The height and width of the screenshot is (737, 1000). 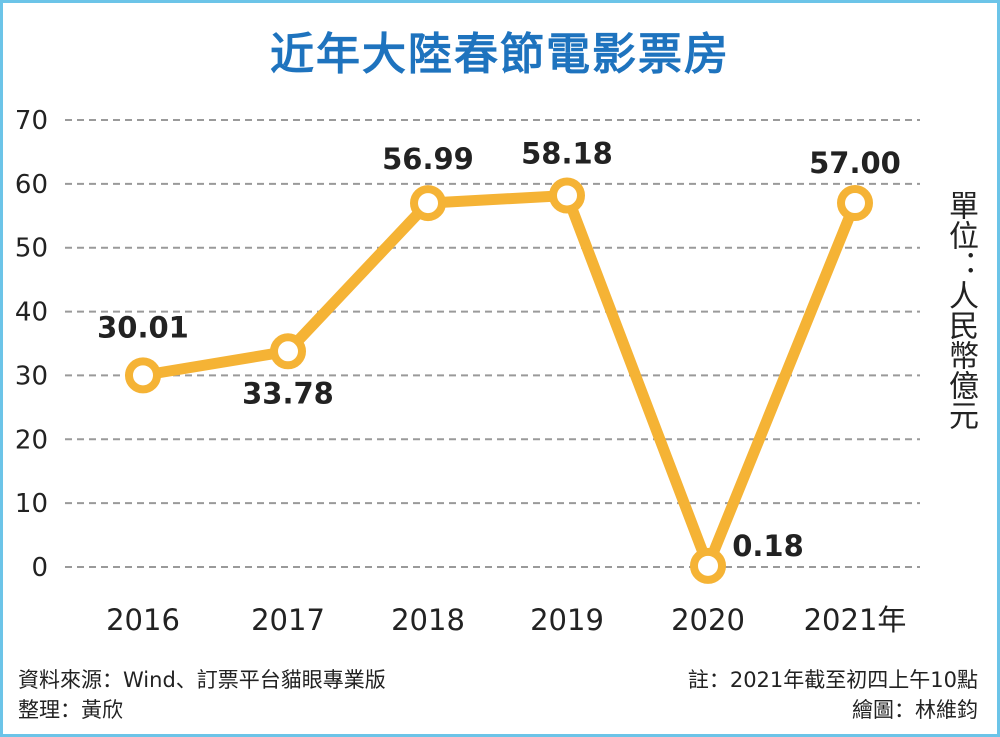 I want to click on data-label: 0.18, so click(x=768, y=546).